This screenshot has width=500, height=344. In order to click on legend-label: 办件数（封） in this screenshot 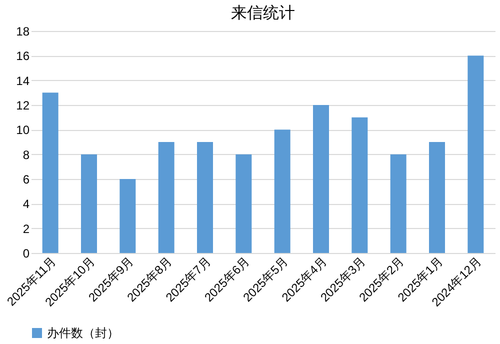, I will do `click(83, 333)`.